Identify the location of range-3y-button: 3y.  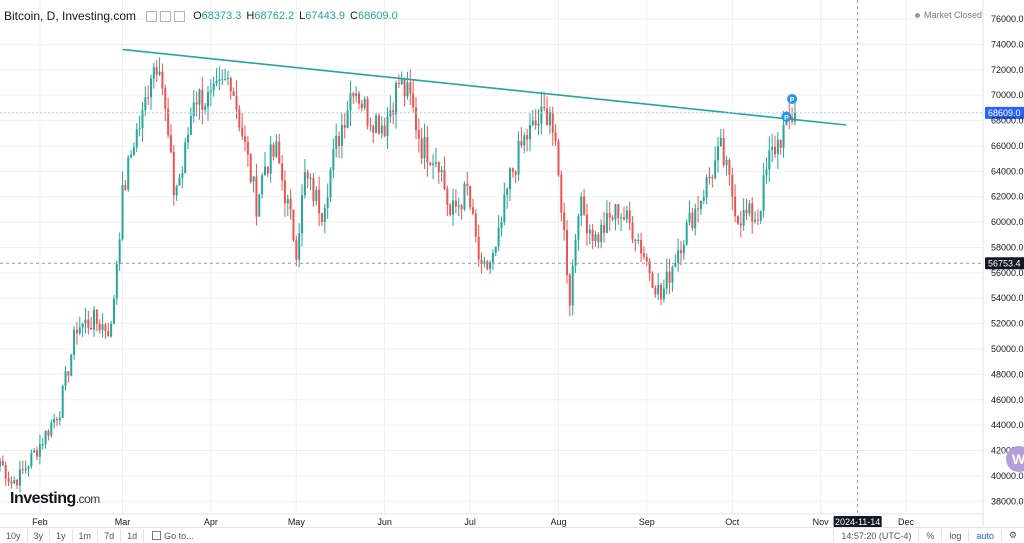
(39, 535).